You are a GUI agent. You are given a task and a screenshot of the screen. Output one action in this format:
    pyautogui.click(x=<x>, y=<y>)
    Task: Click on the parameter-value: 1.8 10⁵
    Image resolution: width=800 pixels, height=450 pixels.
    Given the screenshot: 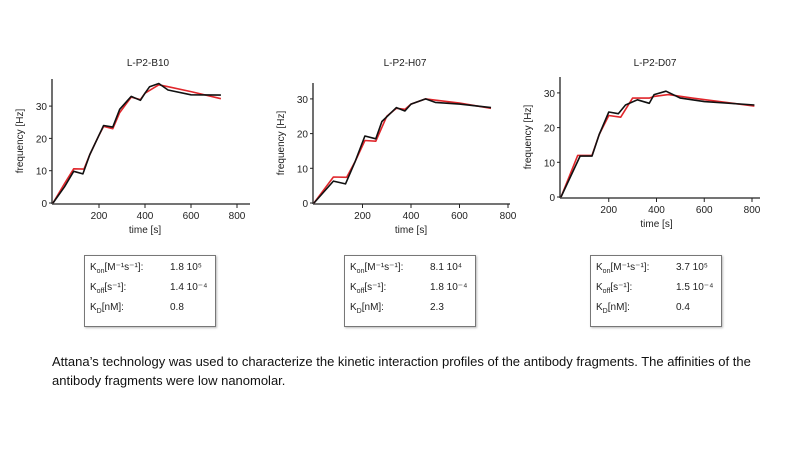 What is the action you would take?
    pyautogui.click(x=186, y=267)
    